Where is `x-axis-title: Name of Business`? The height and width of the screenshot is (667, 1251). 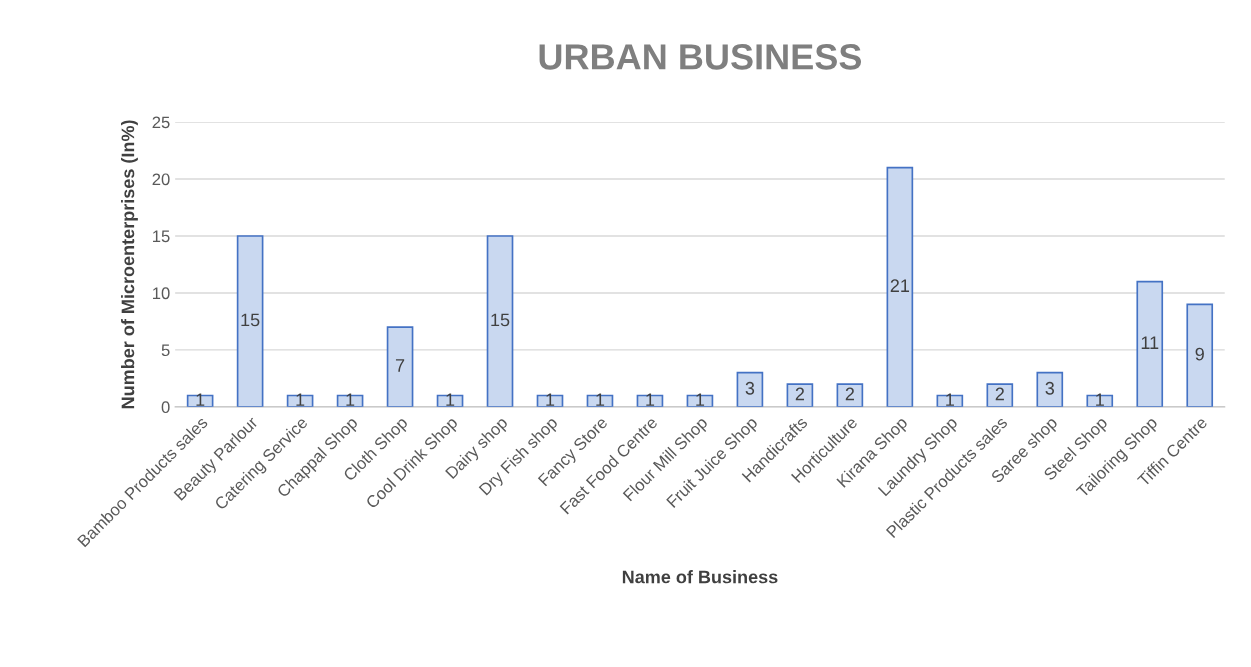
x-axis-title: Name of Business is located at coordinates (700, 577).